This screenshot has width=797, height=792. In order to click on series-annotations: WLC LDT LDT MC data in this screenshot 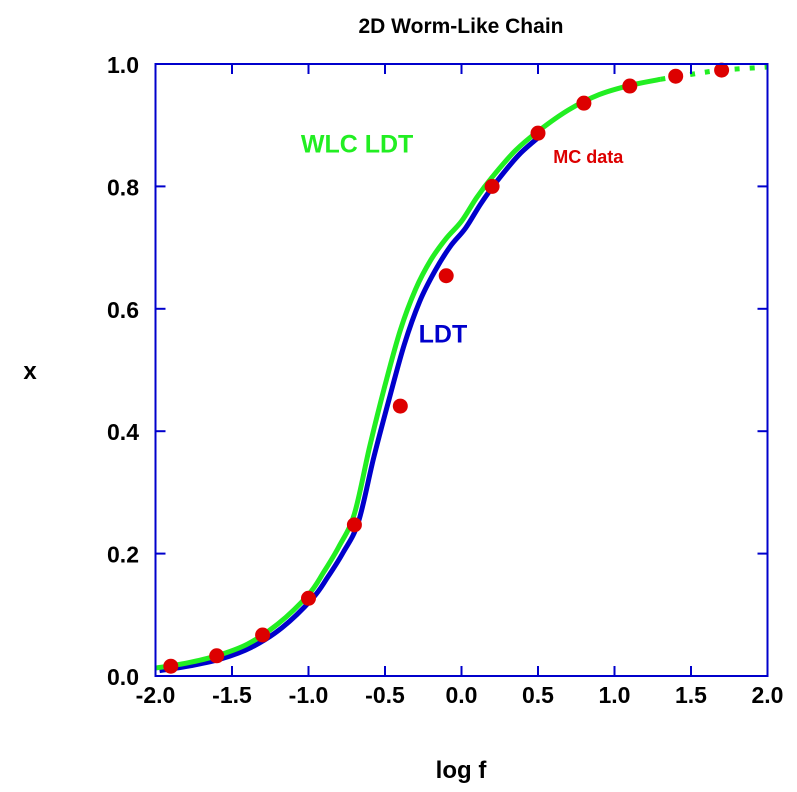, I will do `click(462, 240)`.